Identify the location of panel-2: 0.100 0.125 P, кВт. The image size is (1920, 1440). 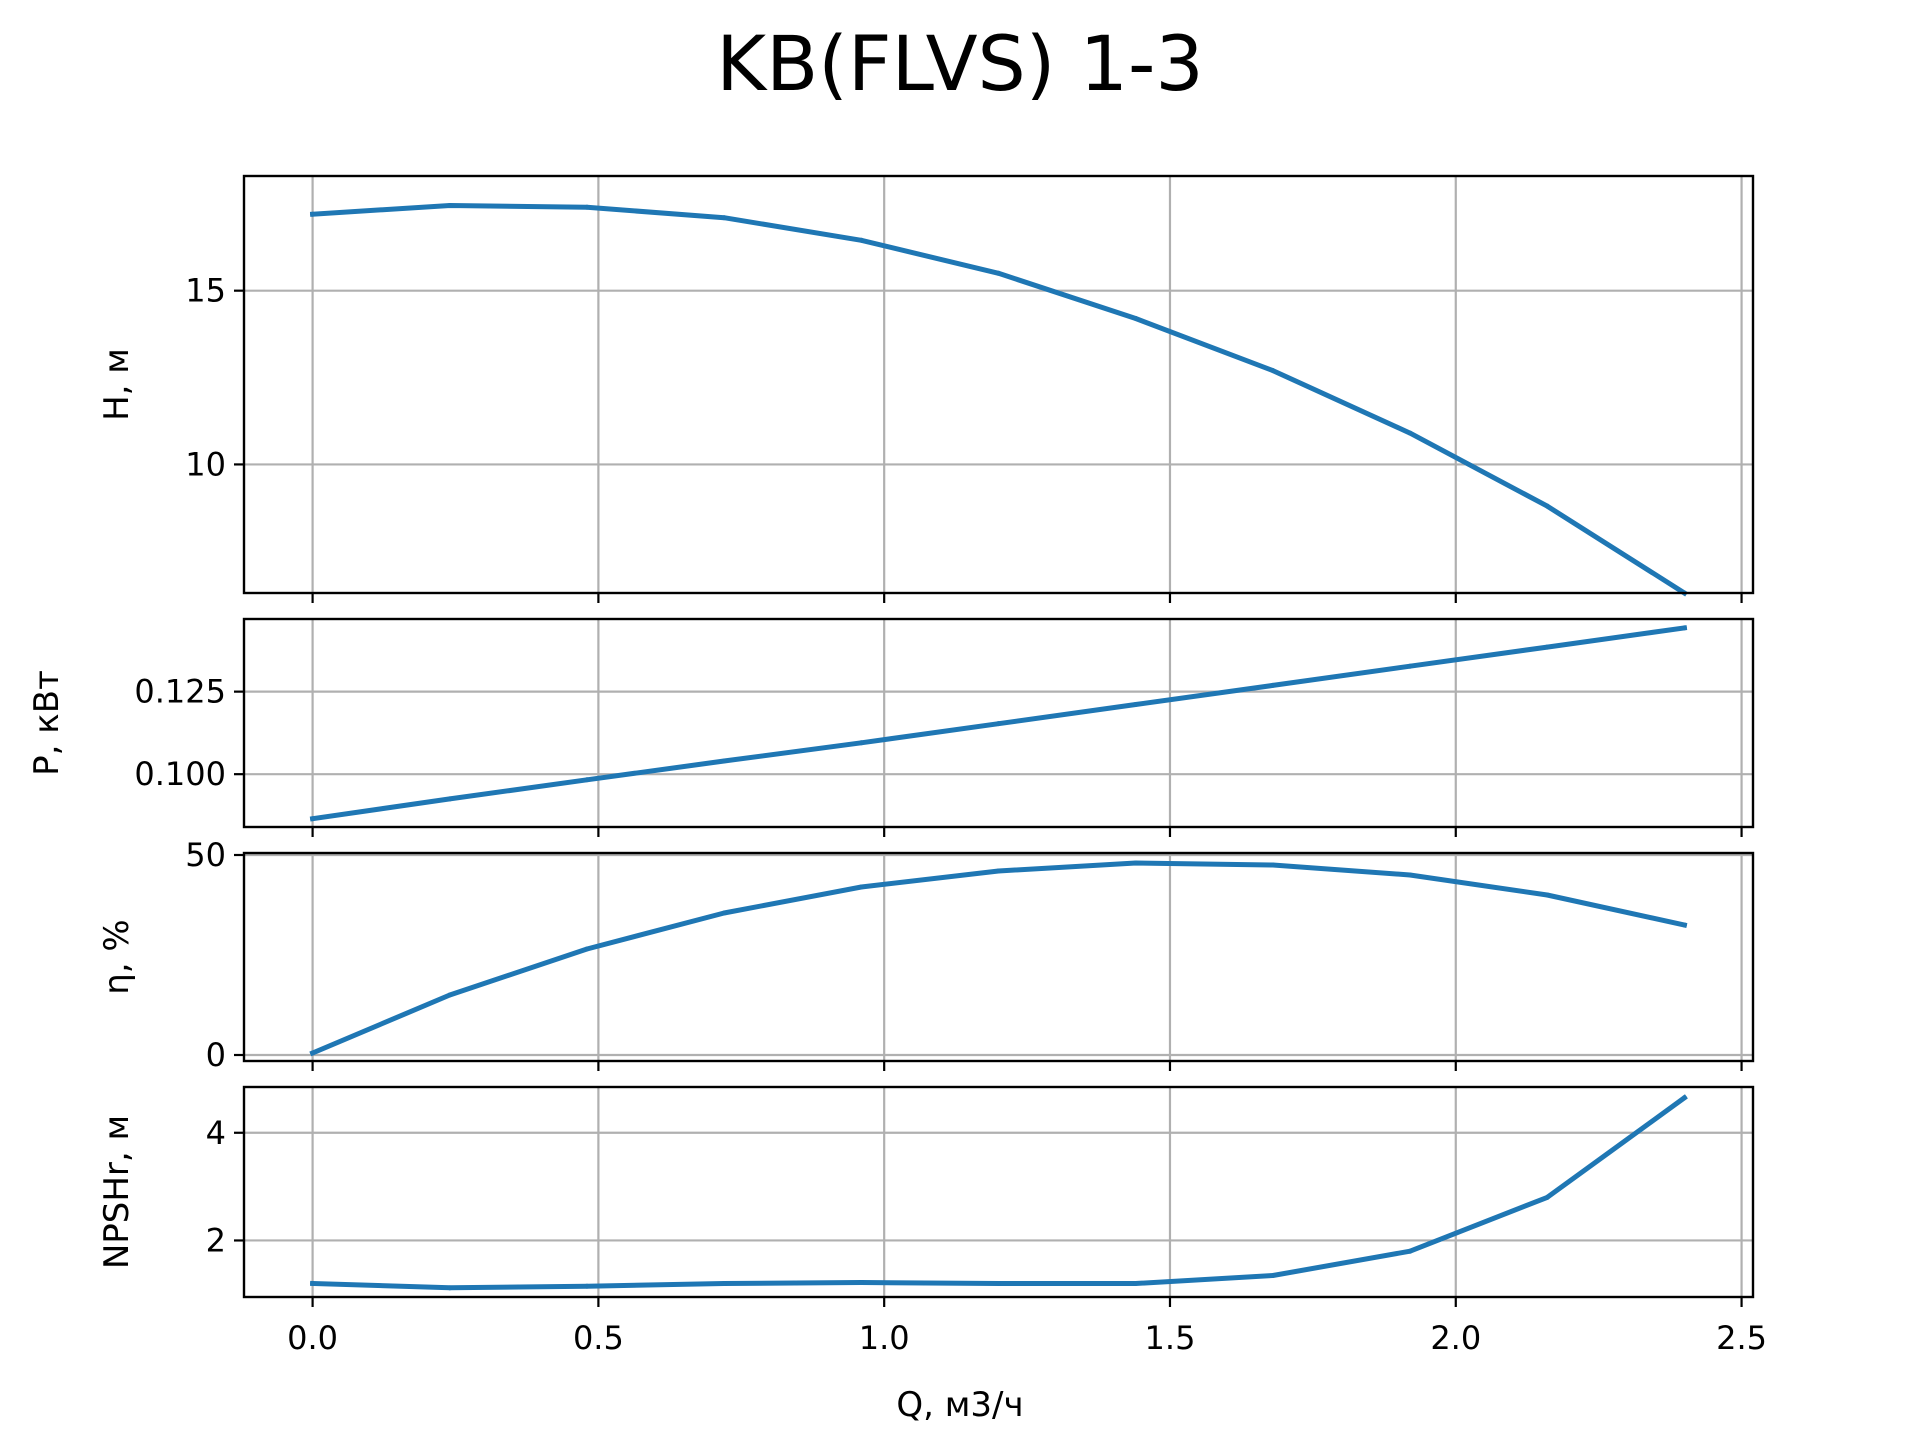
(891, 727).